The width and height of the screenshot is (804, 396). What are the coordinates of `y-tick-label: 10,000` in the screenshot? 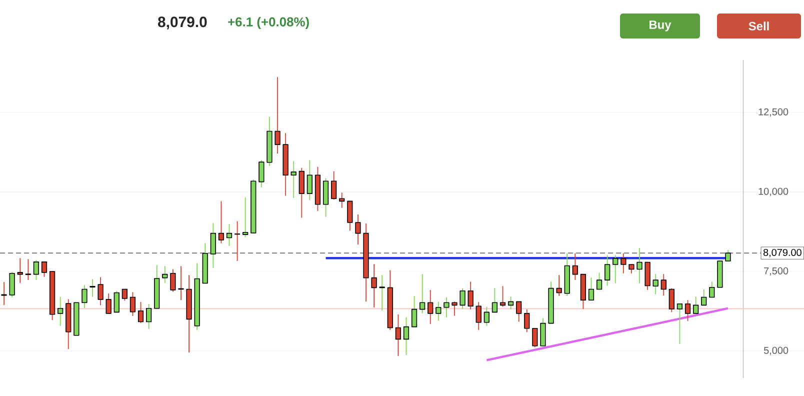 It's located at (773, 192).